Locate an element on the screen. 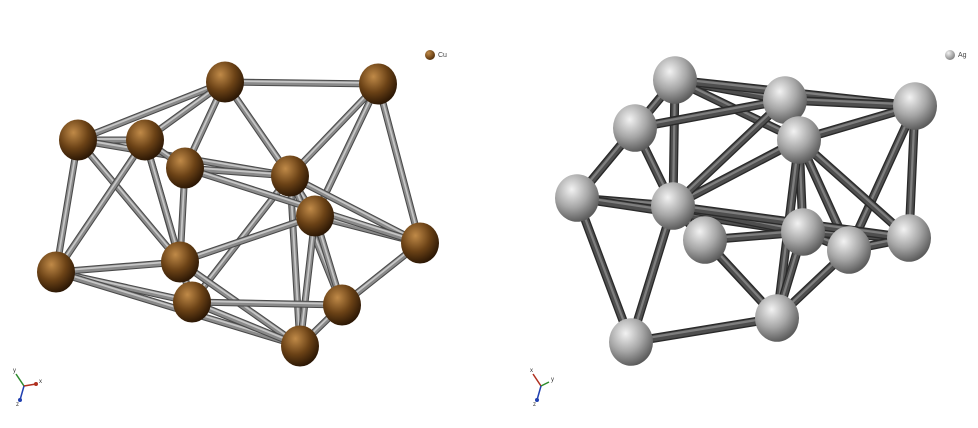 This screenshot has height=428, width=978. ag-legend-swatch is located at coordinates (950, 55).